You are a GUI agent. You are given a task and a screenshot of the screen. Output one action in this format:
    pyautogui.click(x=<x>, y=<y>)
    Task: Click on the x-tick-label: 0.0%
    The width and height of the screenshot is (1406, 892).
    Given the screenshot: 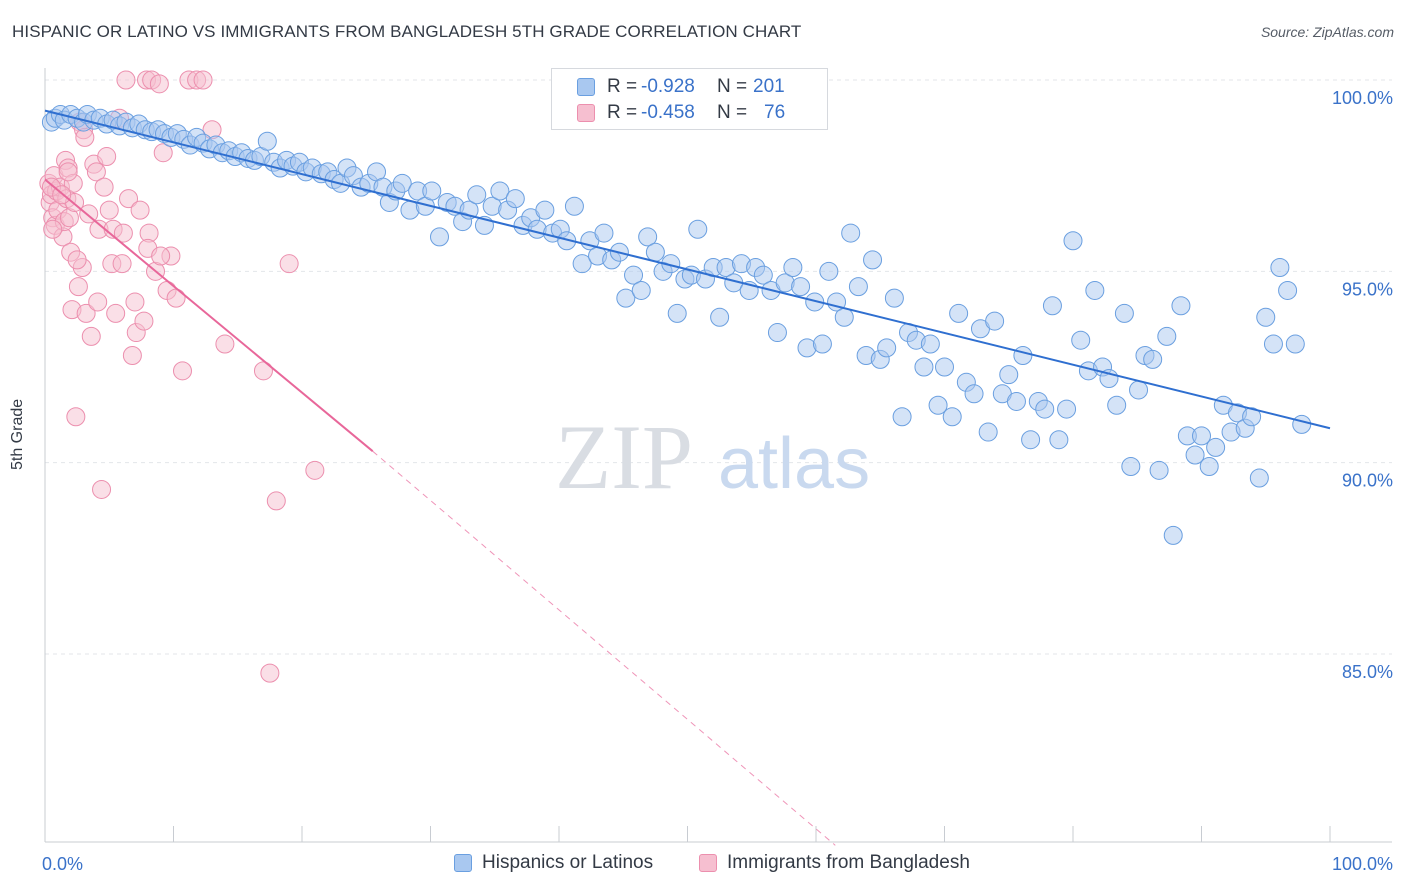 What is the action you would take?
    pyautogui.click(x=62, y=864)
    